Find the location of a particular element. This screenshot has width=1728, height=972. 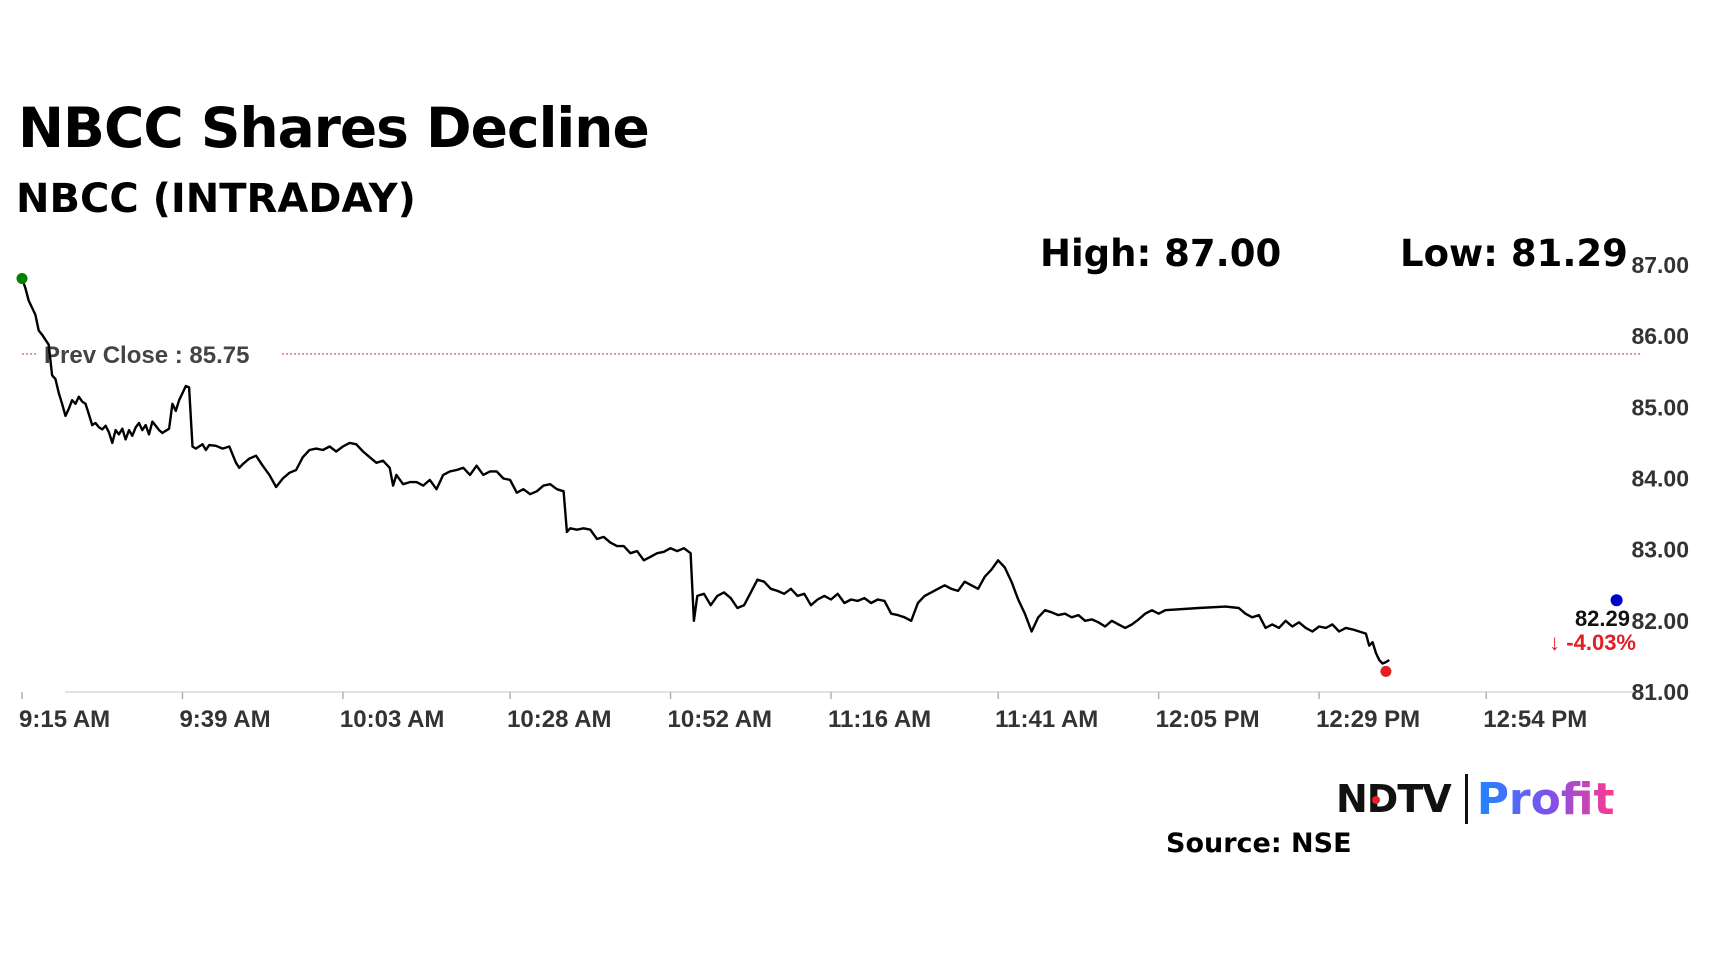

x-tick-label: 12:05 PM is located at coordinates (1208, 719).